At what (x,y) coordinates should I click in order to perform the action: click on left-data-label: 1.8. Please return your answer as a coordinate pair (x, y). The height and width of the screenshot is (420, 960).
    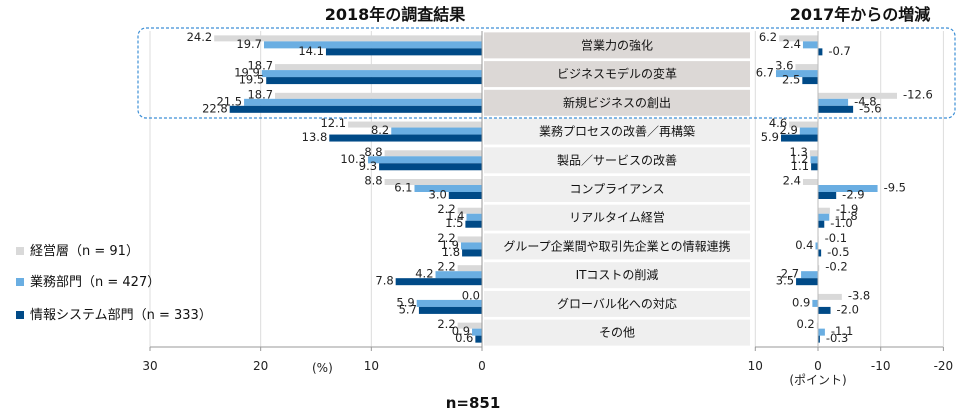
    Looking at the image, I should click on (451, 252).